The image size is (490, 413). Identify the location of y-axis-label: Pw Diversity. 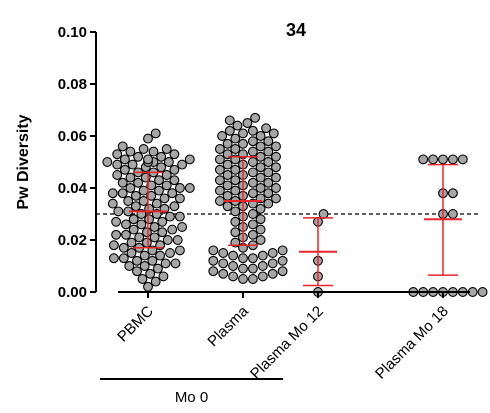
(23, 161).